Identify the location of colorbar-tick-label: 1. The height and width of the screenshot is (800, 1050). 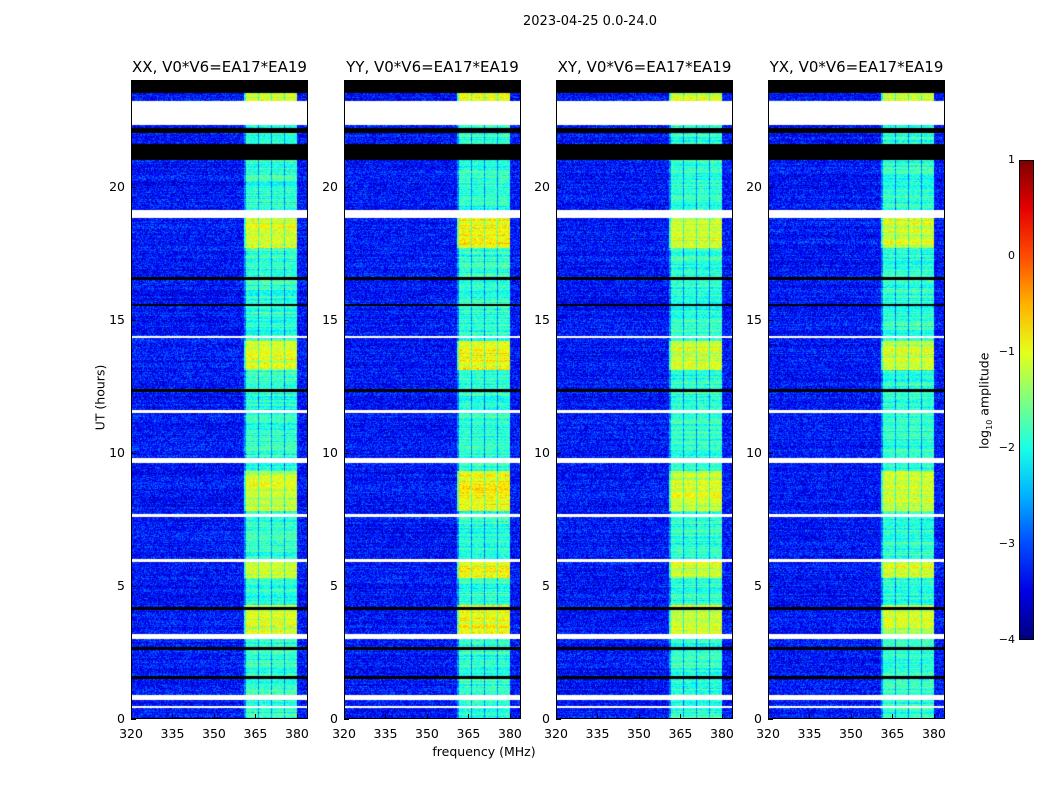
(1011, 159).